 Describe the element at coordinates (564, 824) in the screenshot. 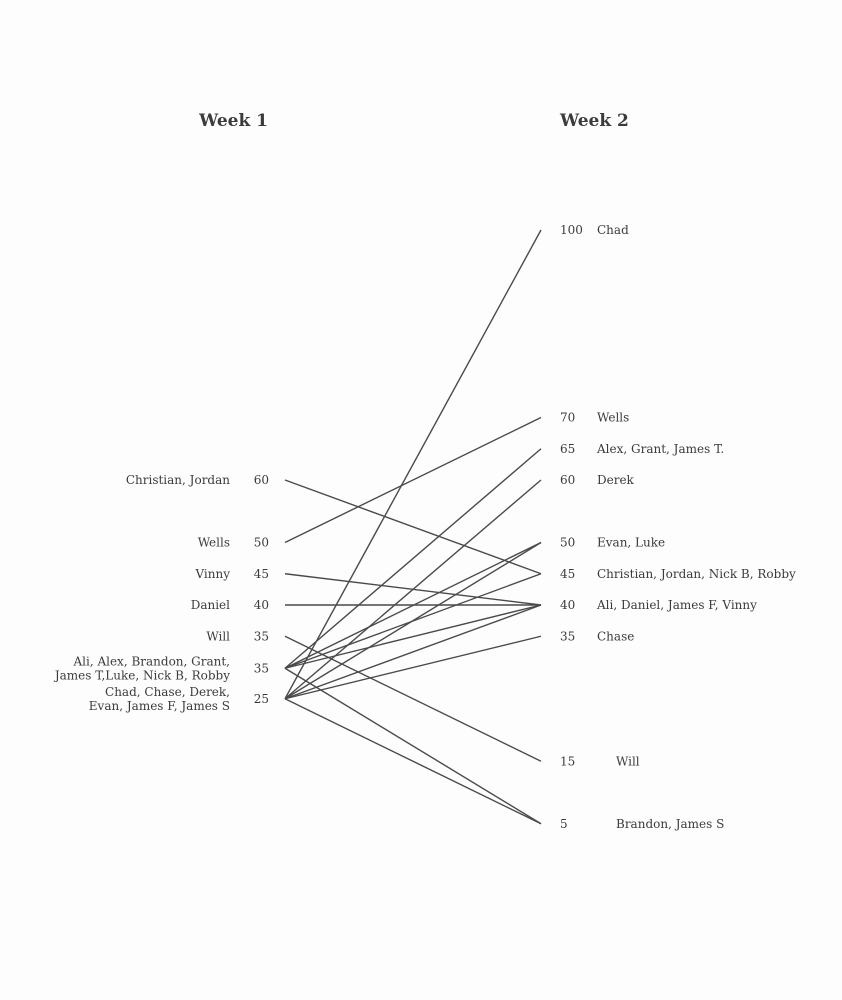

I see `week2-value: 5` at that location.